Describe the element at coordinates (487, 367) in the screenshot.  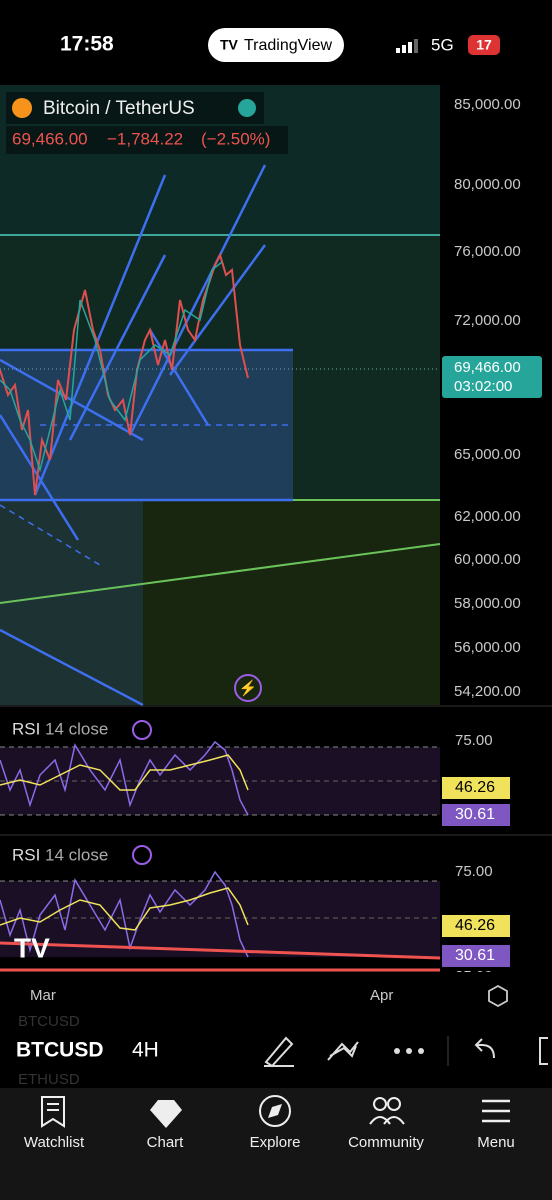
I see `price-badge-text: 69,466.00` at that location.